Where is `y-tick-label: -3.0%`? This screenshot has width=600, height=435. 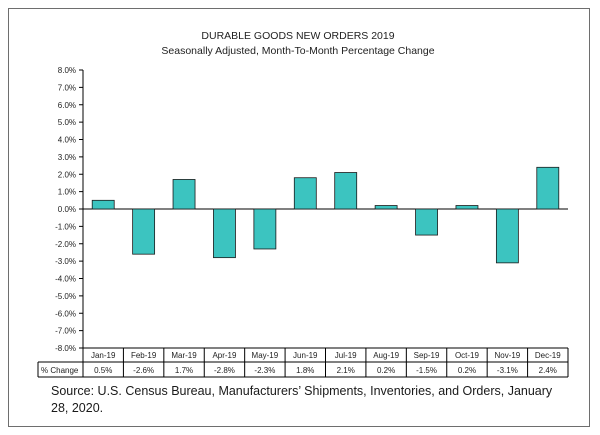 y-tick-label: -3.0% is located at coordinates (65, 261).